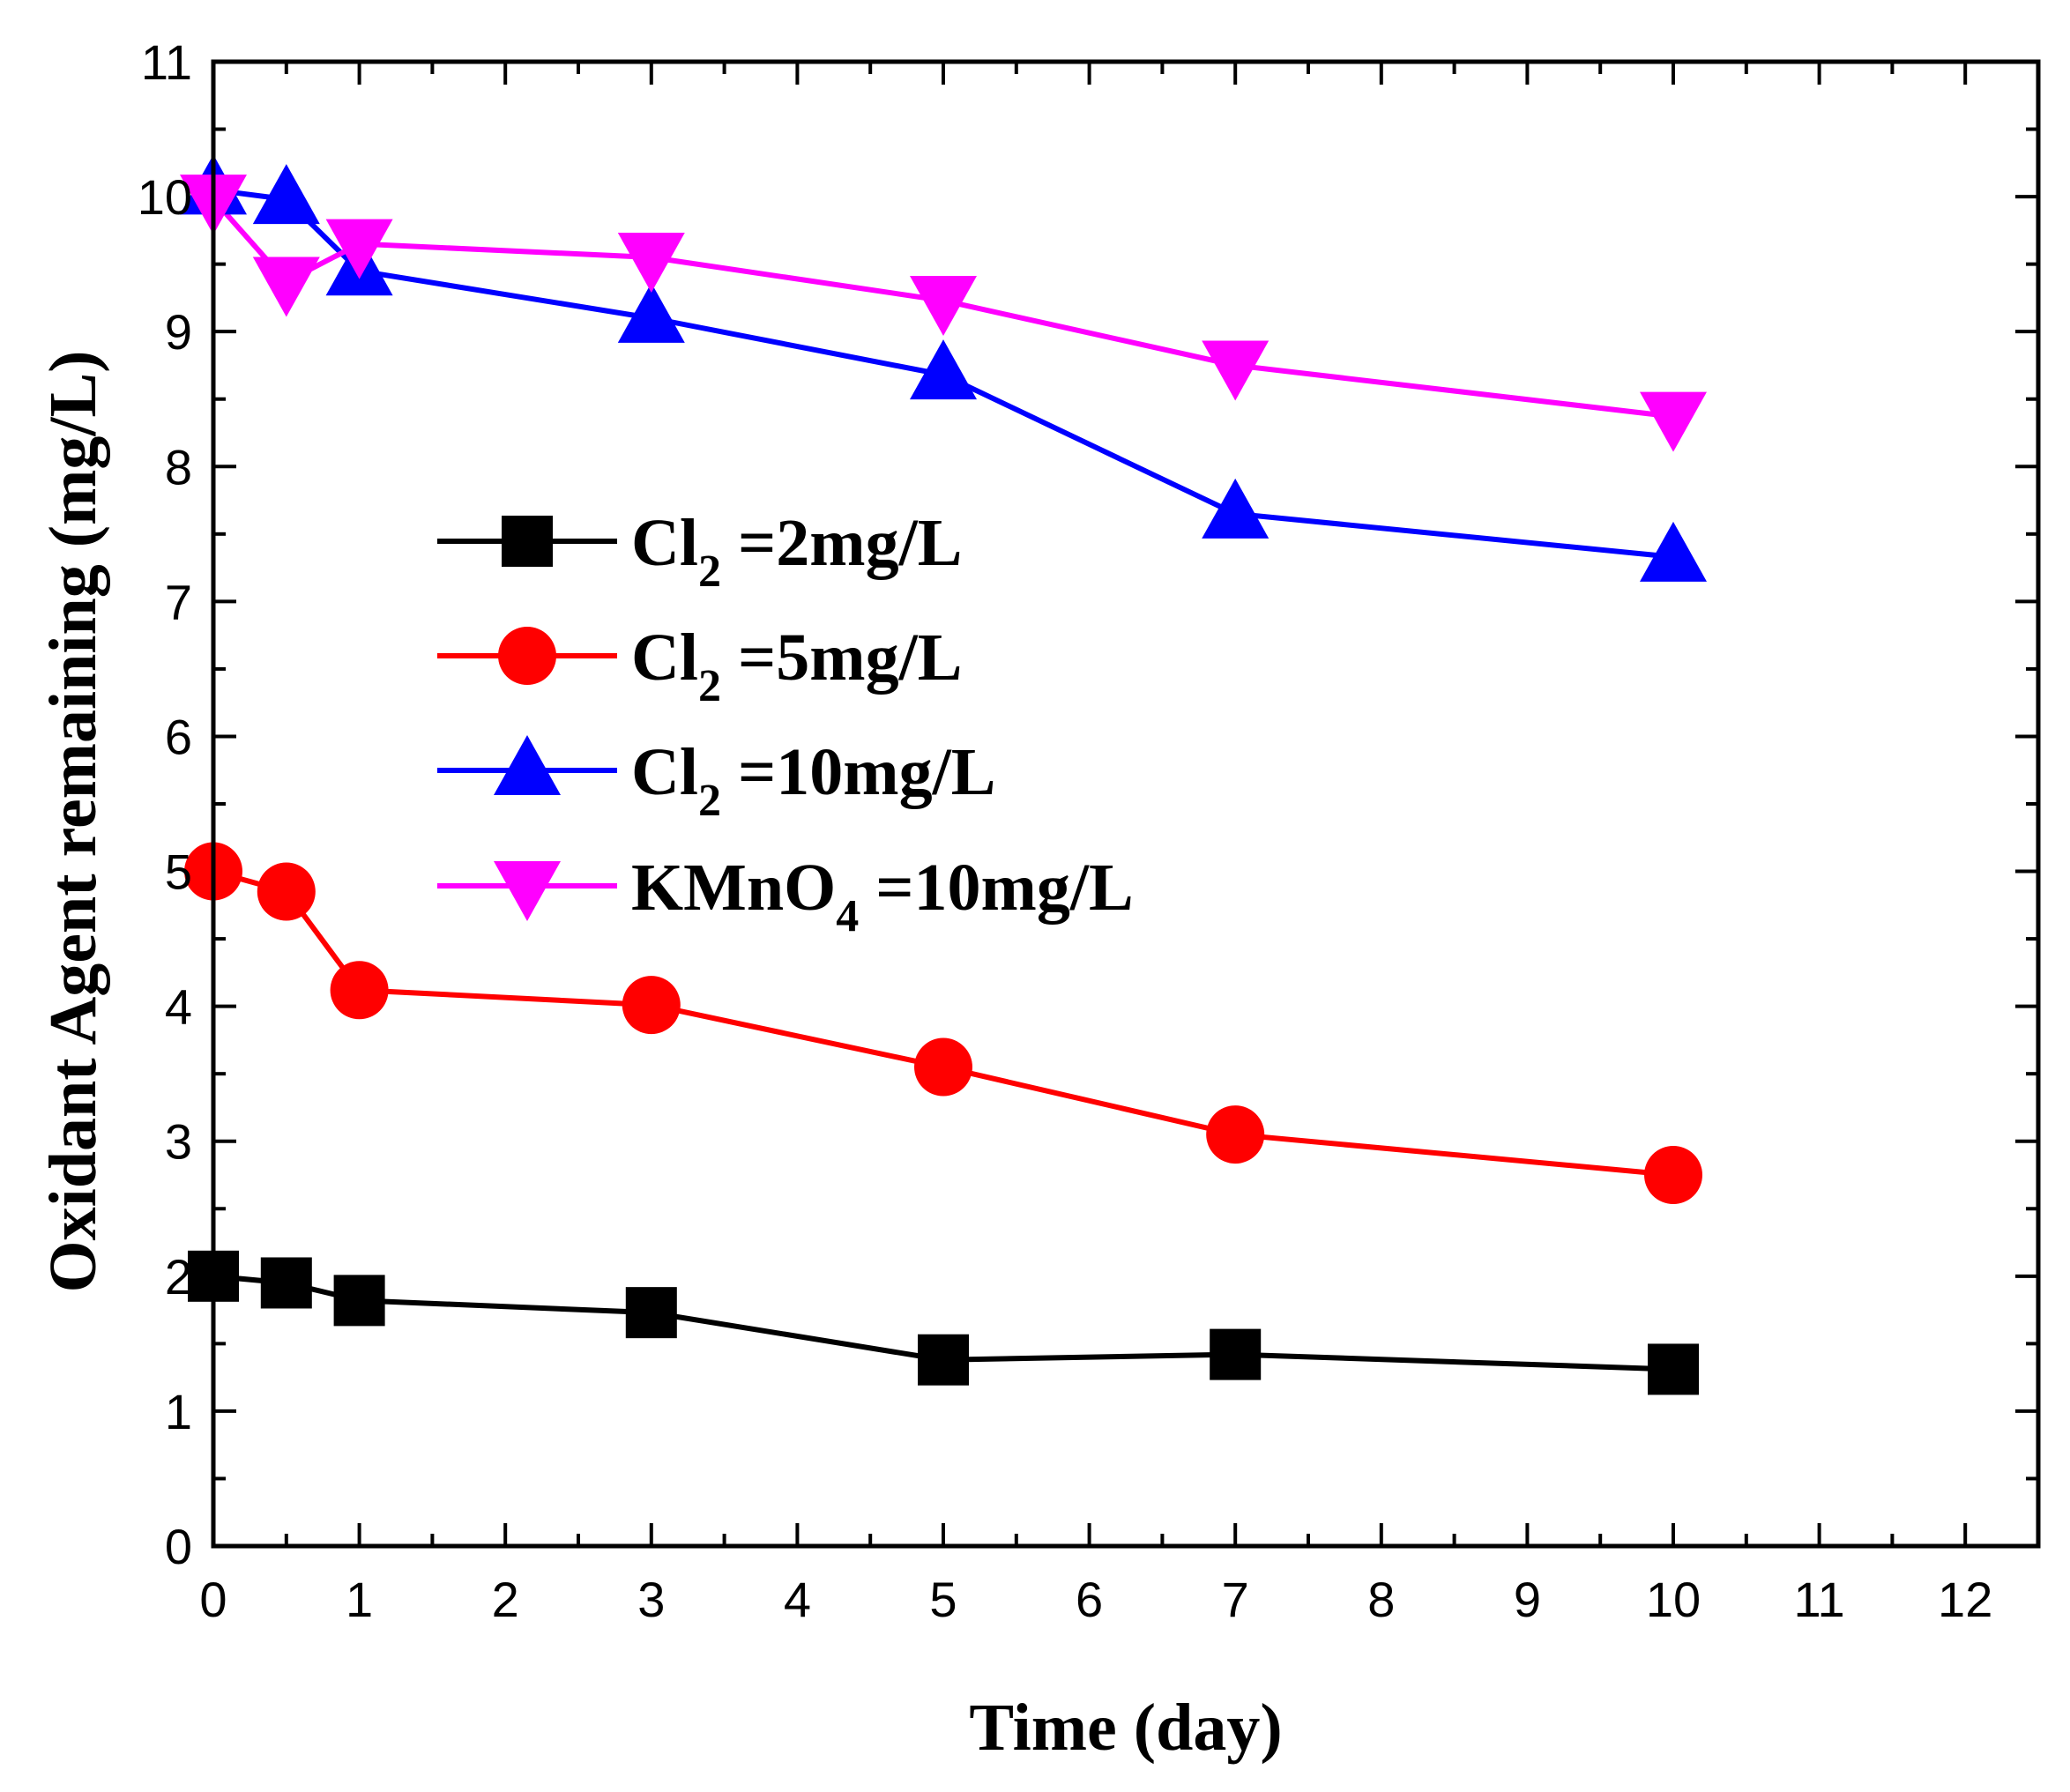  I want to click on y-tick-label: 3, so click(178, 1142).